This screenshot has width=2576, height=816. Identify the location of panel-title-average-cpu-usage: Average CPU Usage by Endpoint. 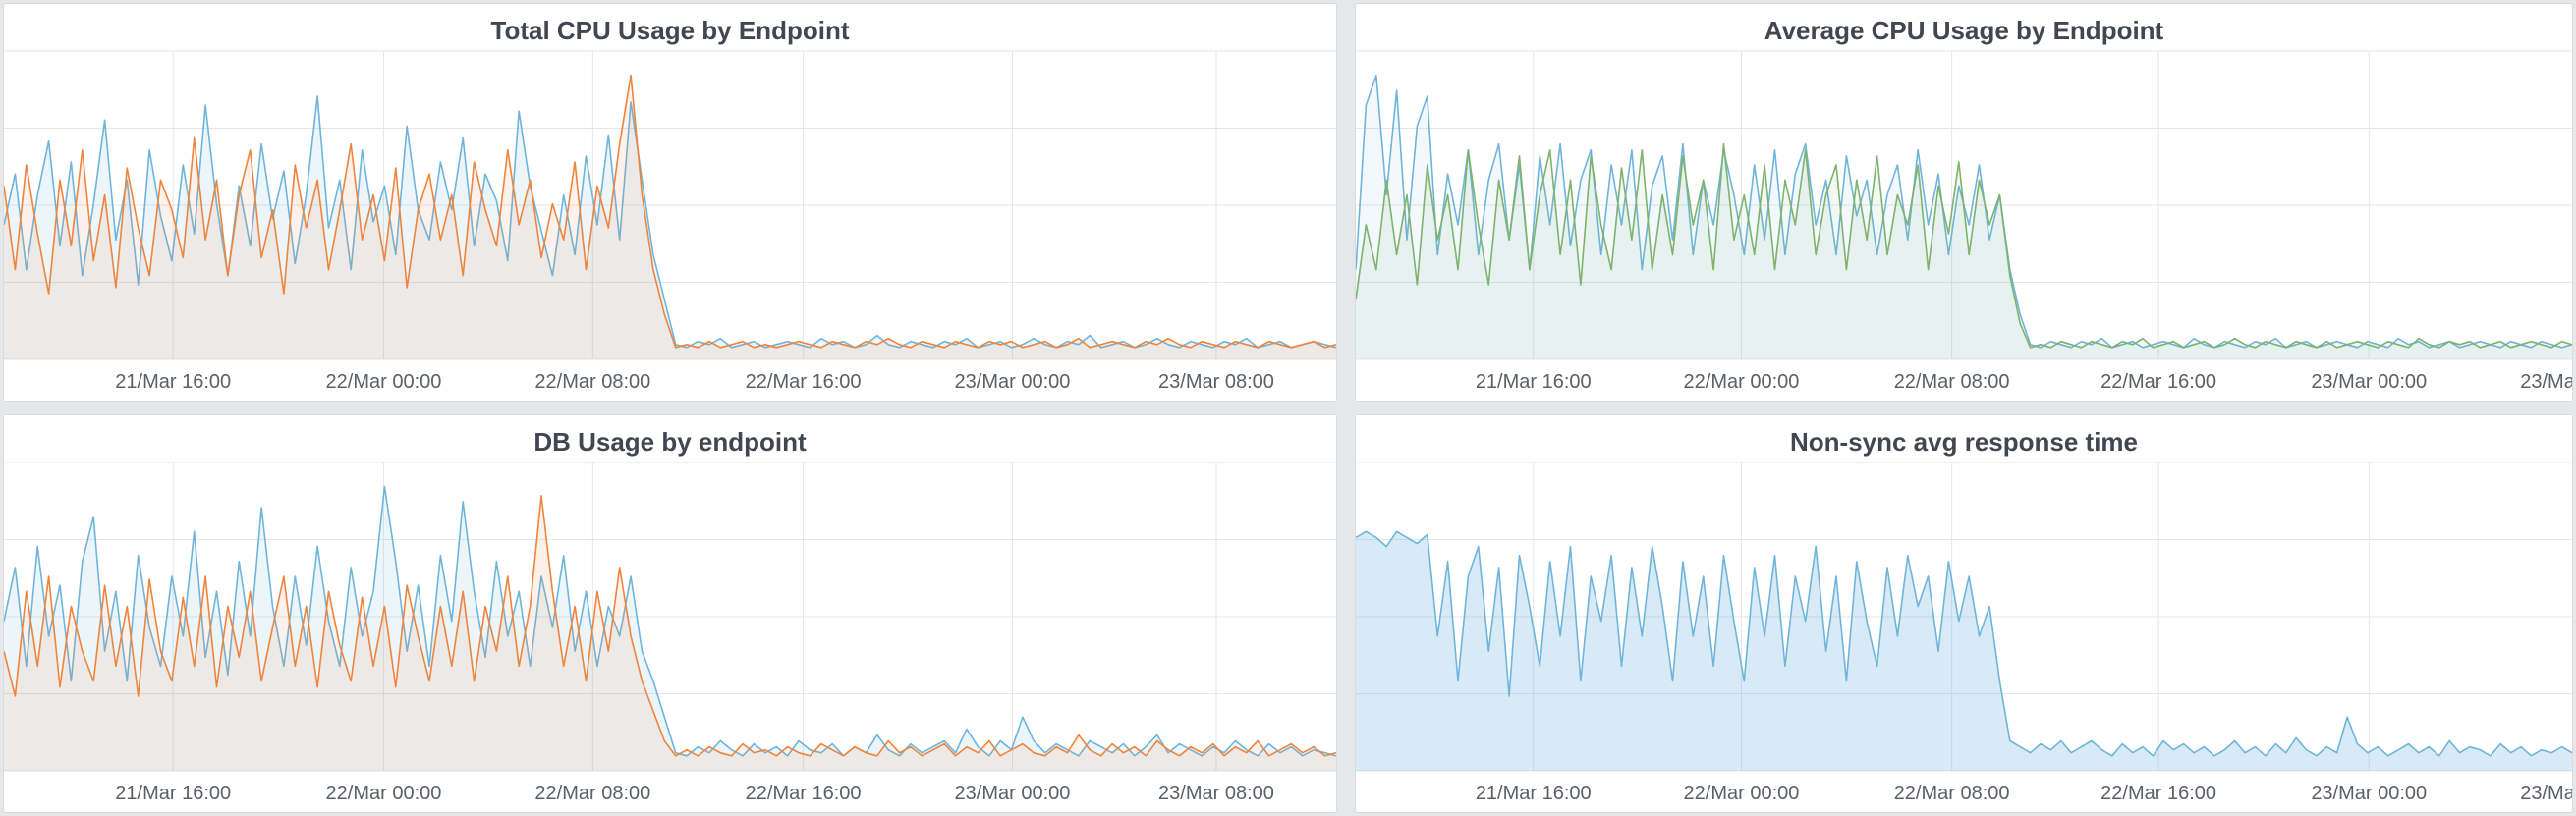
(1964, 30).